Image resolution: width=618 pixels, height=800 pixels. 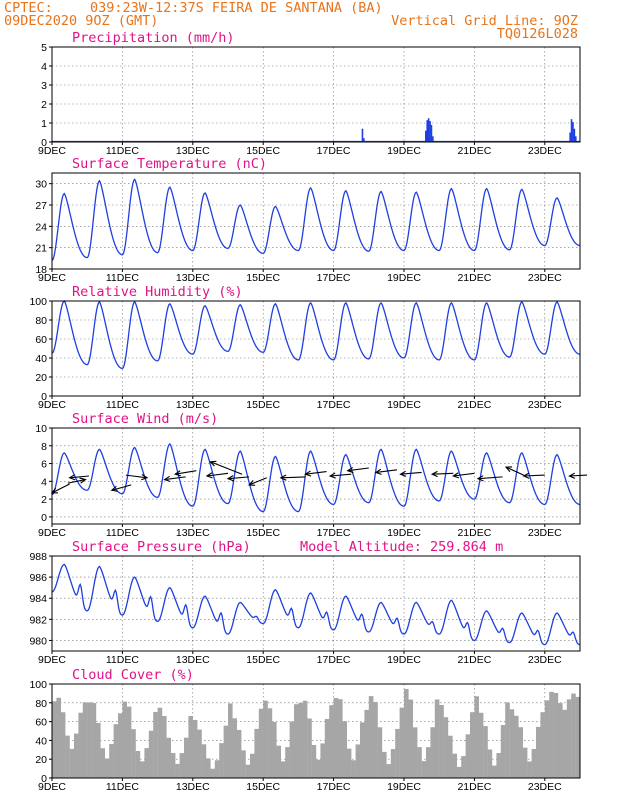 I want to click on panel-title: Surface Temperature (nC), so click(x=169, y=164).